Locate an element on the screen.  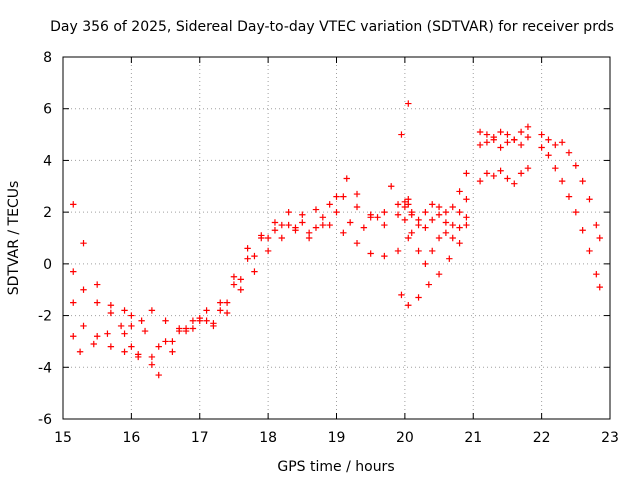
series-track-f is located at coordinates (435, 213).